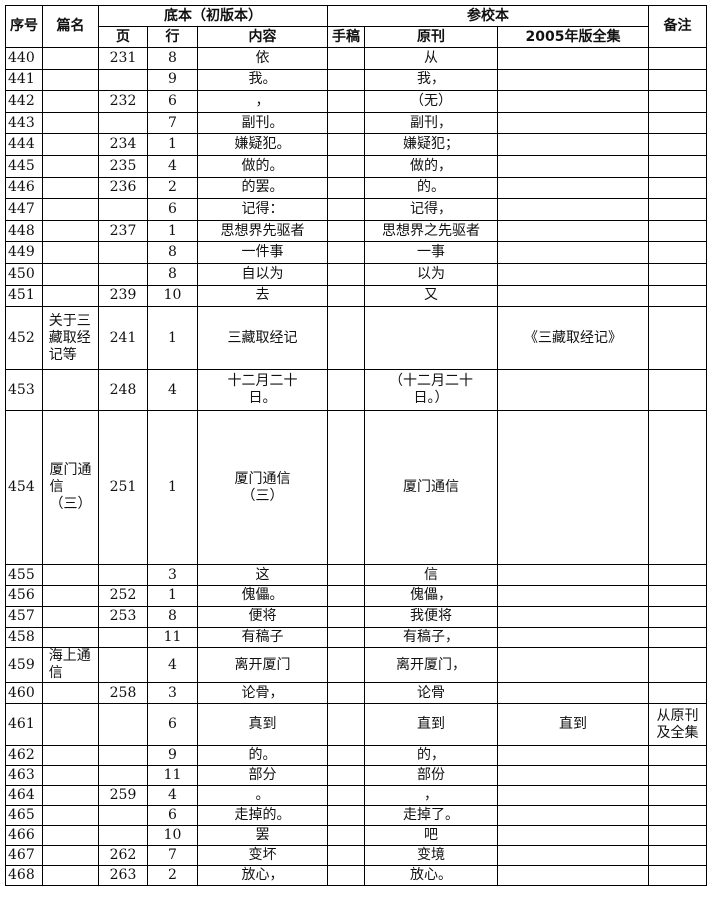 The width and height of the screenshot is (710, 908). Describe the element at coordinates (356, 796) in the screenshot. I see `table-row: 464 259 4。 ，` at that location.